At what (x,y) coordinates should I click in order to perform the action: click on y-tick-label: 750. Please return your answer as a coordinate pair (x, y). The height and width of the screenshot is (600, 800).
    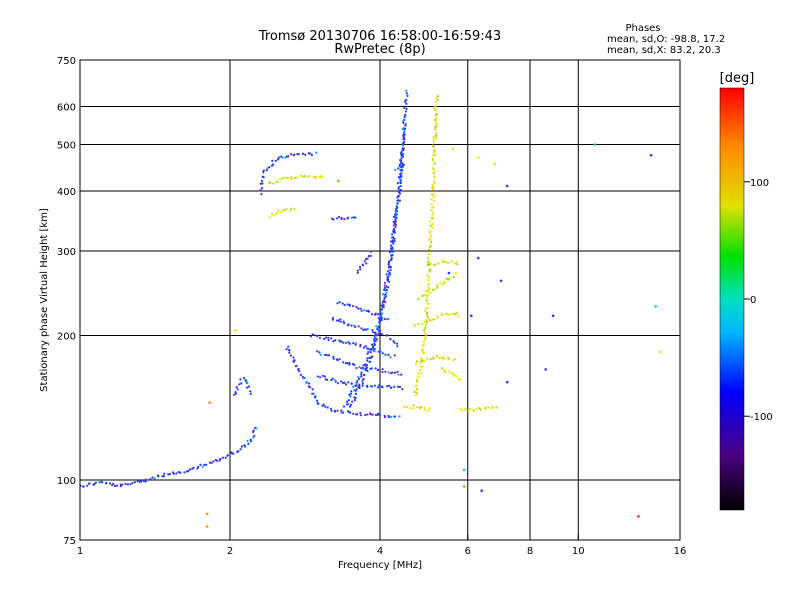
    Looking at the image, I should click on (66, 61).